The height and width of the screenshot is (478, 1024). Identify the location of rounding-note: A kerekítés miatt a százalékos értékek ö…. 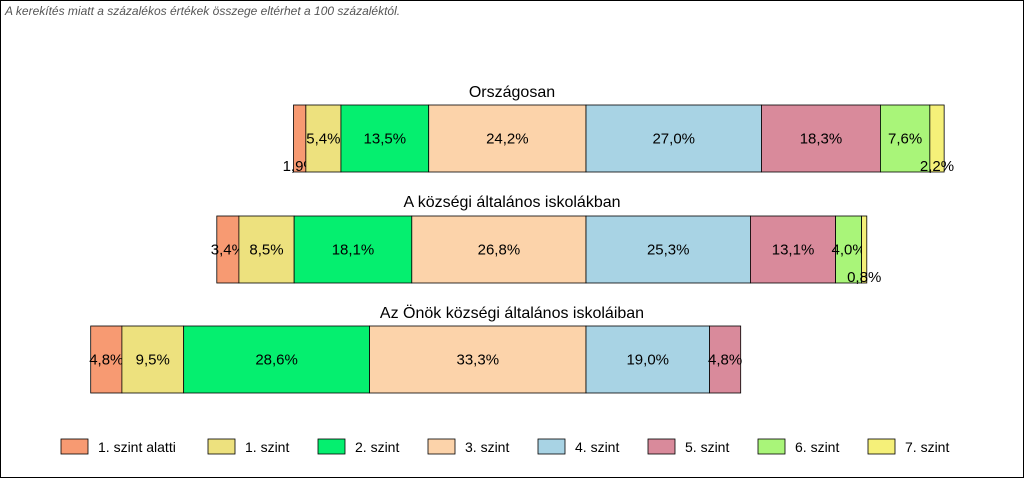
(203, 11).